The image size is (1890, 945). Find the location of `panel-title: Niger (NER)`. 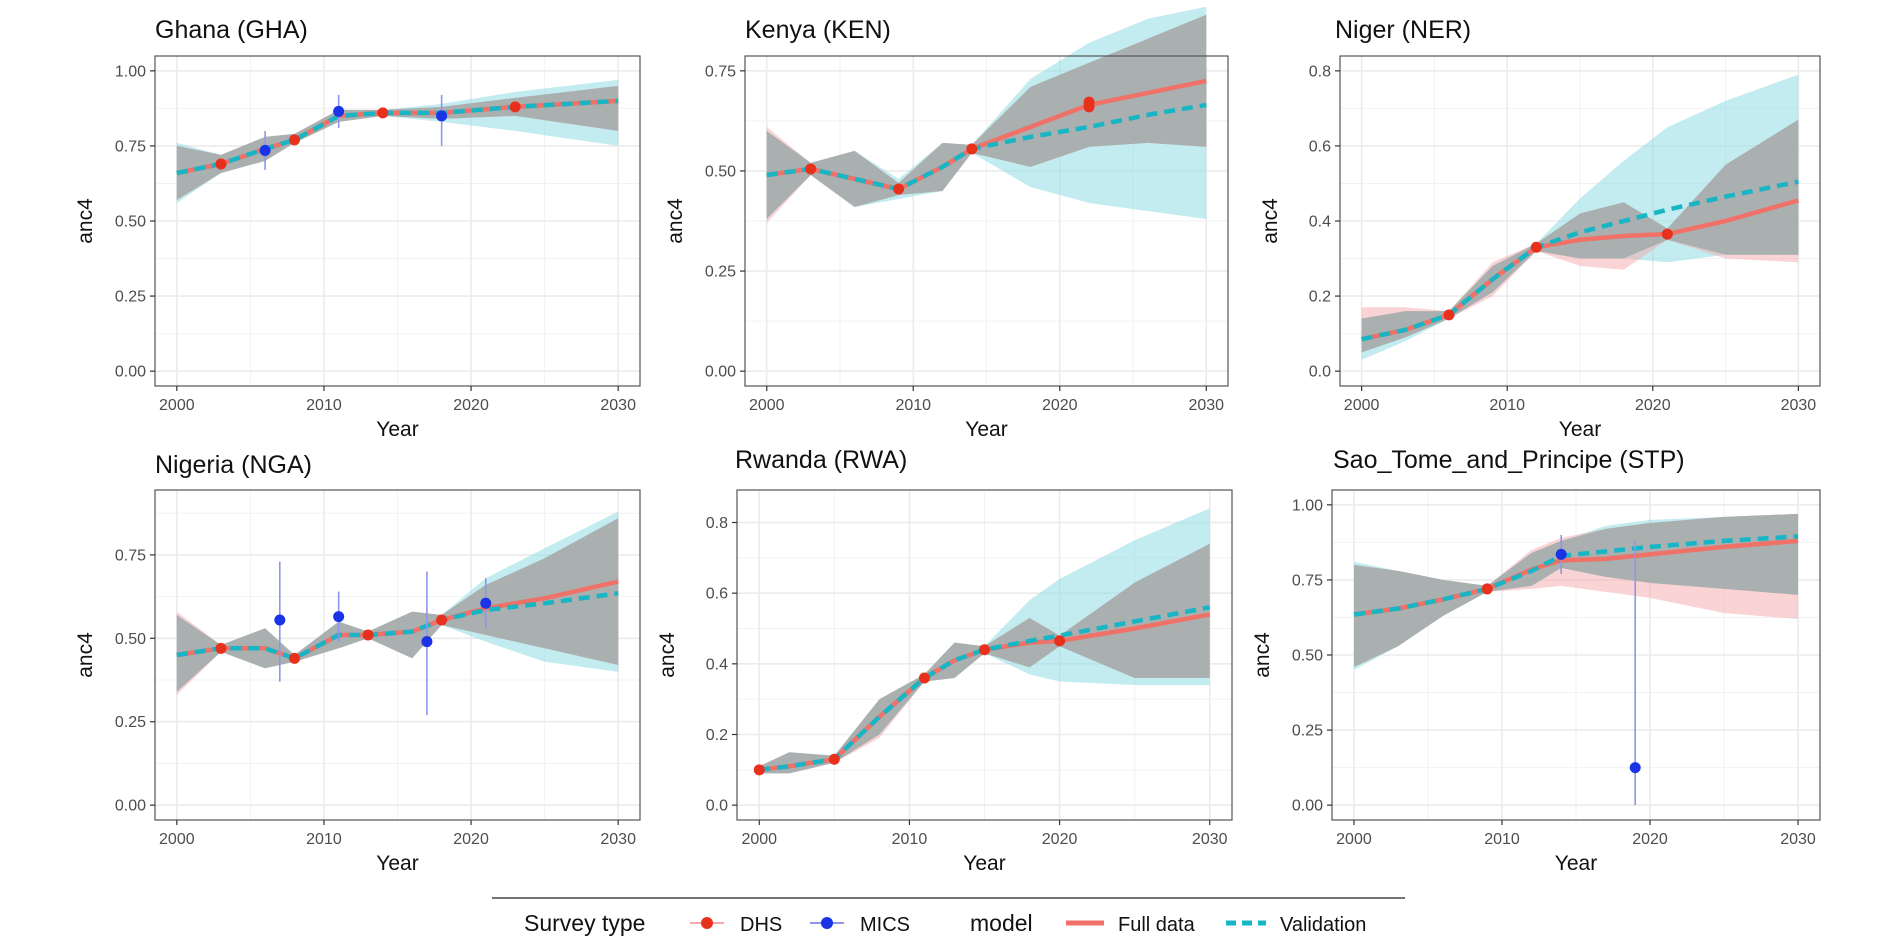

panel-title: Niger (NER) is located at coordinates (1403, 30).